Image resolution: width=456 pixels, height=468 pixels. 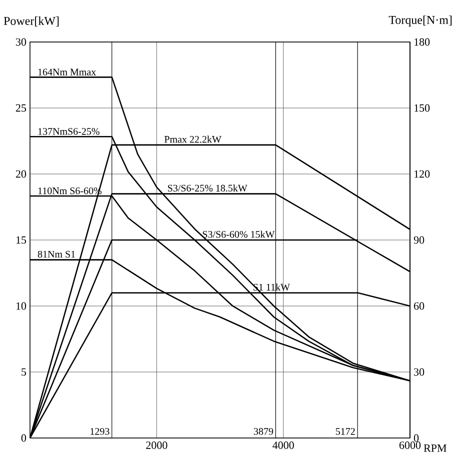 What do you see at coordinates (100, 431) in the screenshot?
I see `ref-line-label: 1293` at bounding box center [100, 431].